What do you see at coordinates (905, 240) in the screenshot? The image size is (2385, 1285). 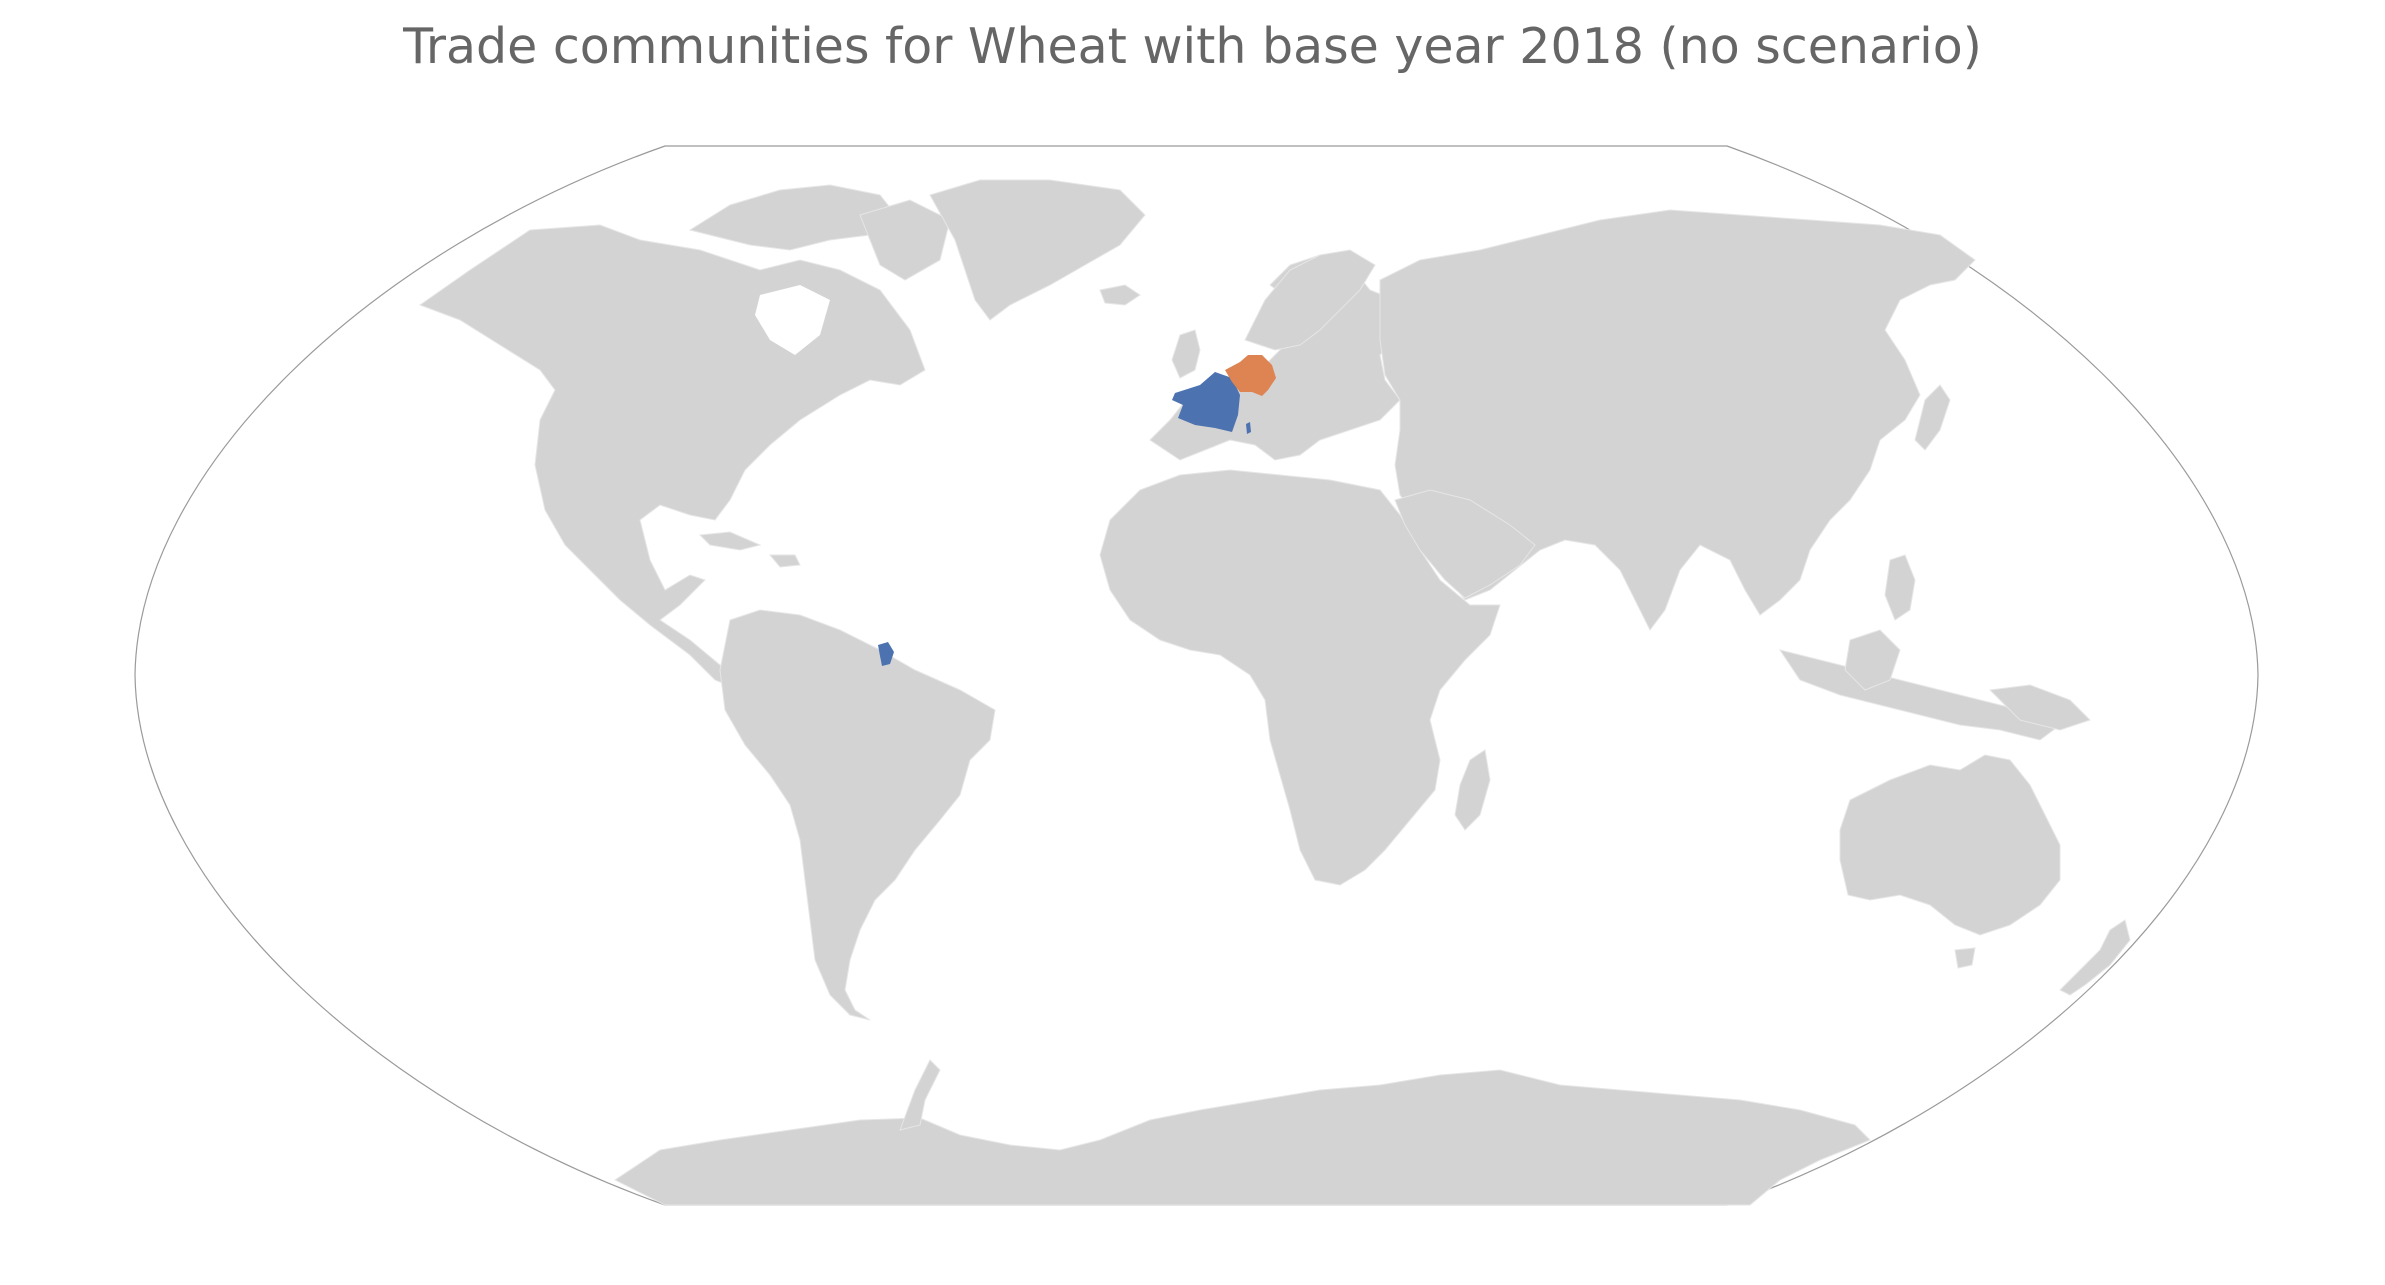 I see `land-baffin` at bounding box center [905, 240].